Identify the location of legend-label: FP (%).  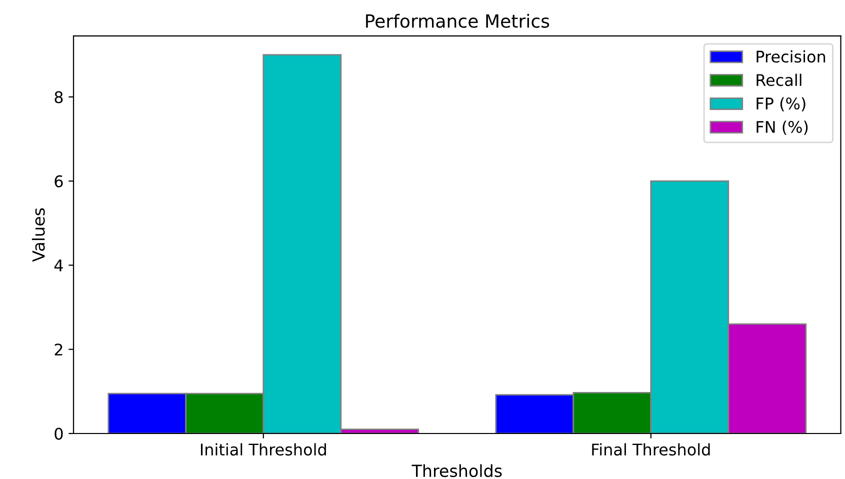
(781, 104).